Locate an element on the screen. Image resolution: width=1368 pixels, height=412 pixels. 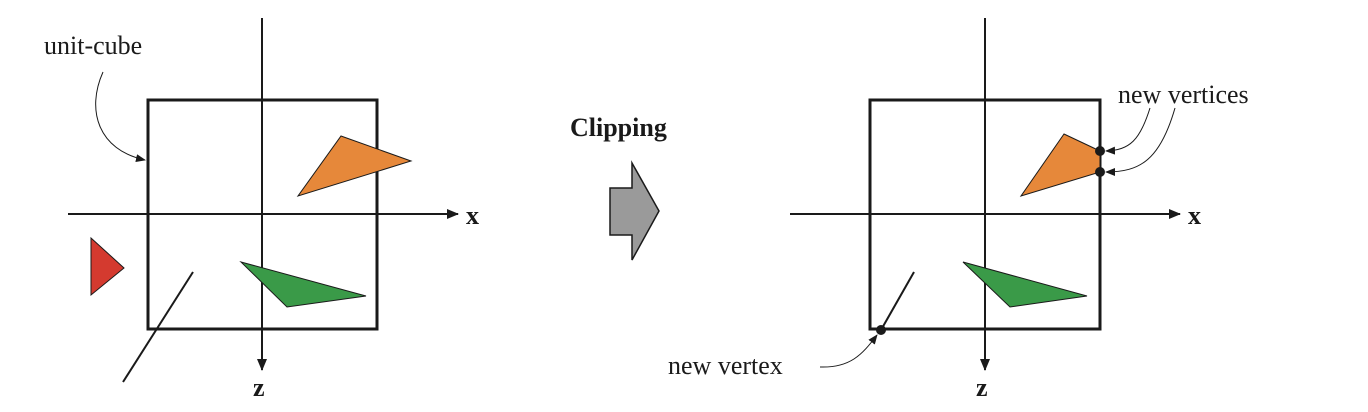
orange-triangle-left is located at coordinates (354, 166).